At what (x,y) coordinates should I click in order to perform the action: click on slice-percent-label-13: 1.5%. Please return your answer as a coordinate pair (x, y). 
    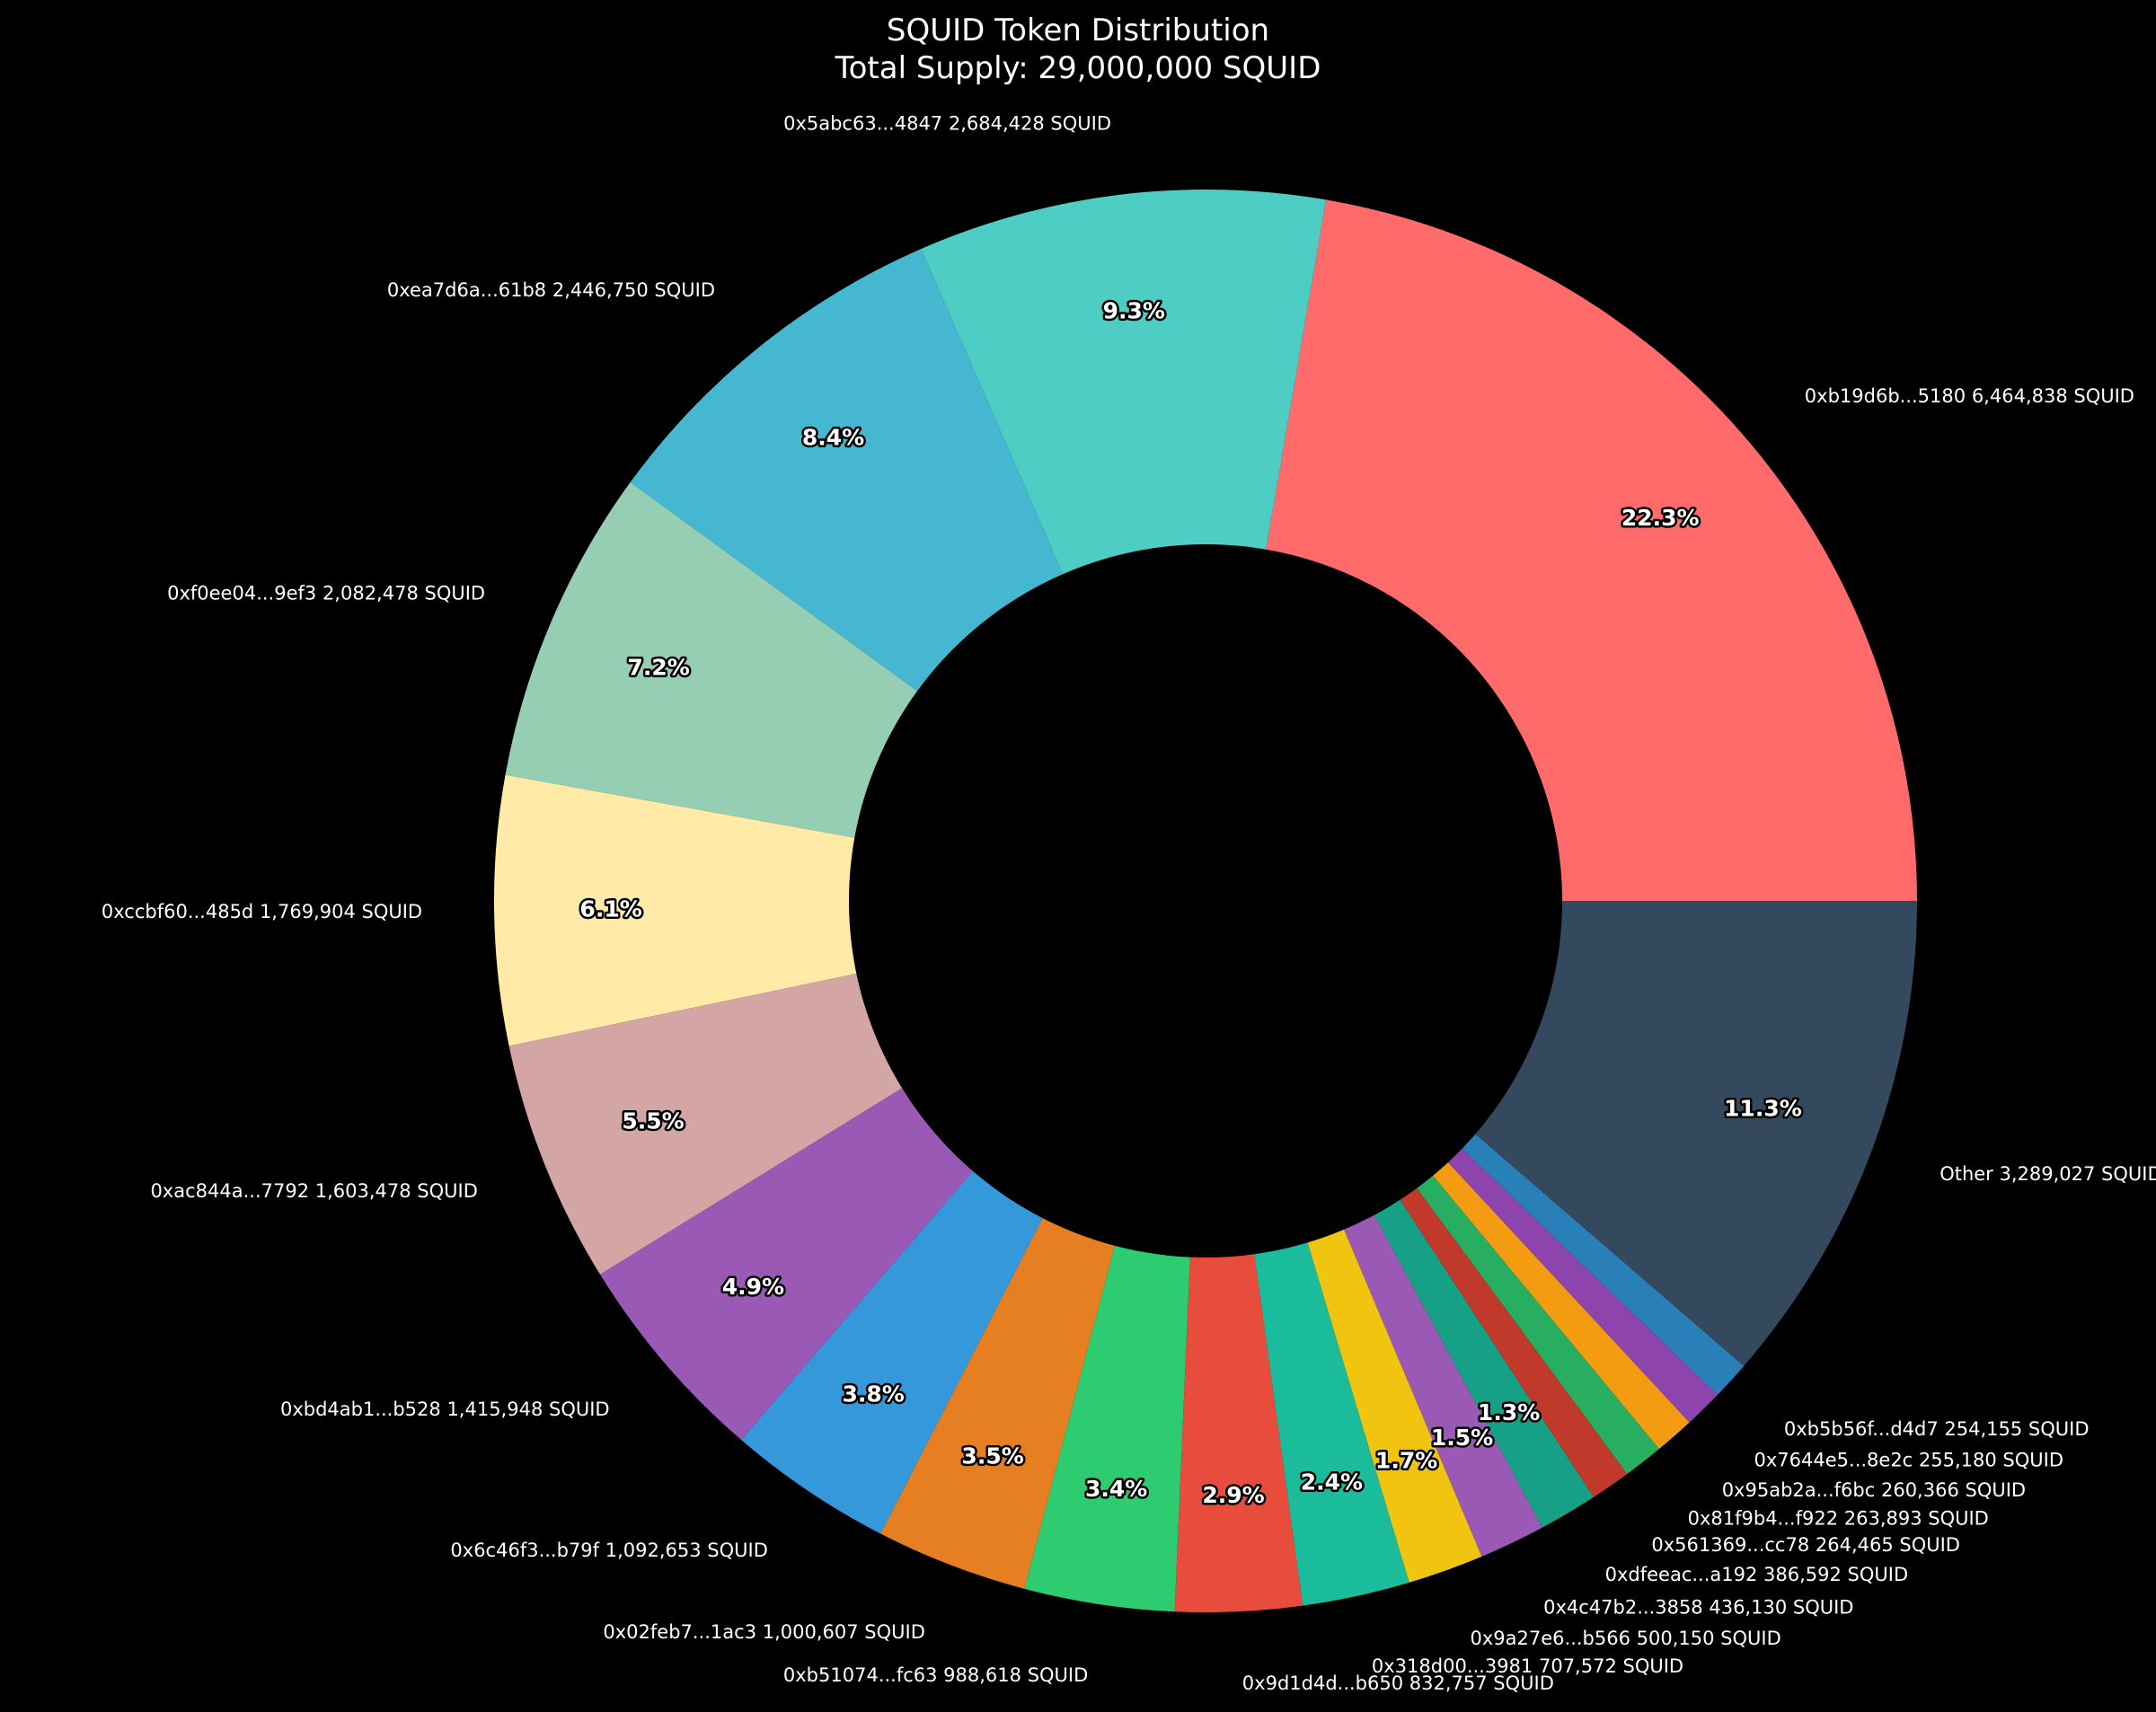
    Looking at the image, I should click on (1462, 1438).